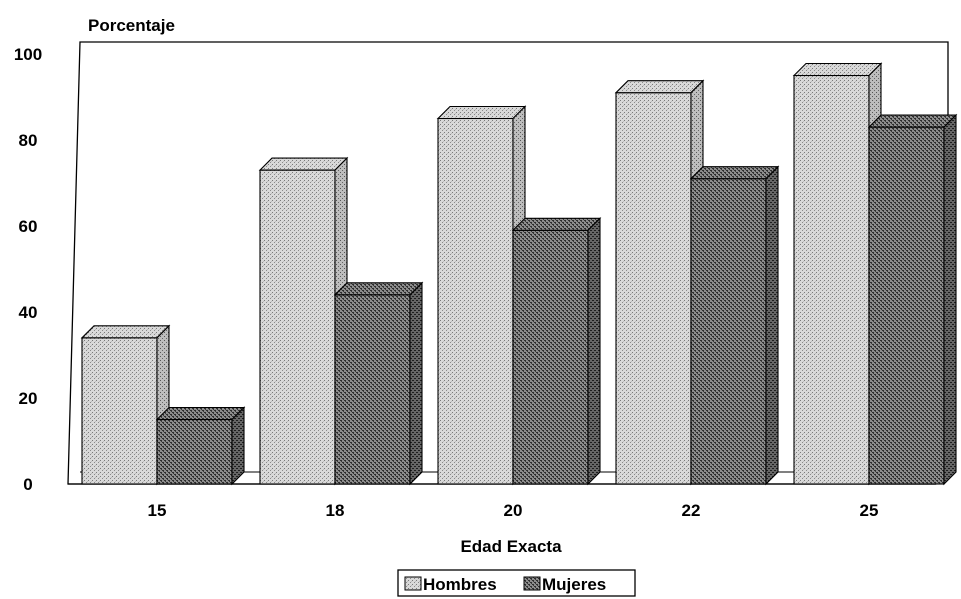 The image size is (961, 599). What do you see at coordinates (131, 25) in the screenshot?
I see `y-axis-title: Porcentaje` at bounding box center [131, 25].